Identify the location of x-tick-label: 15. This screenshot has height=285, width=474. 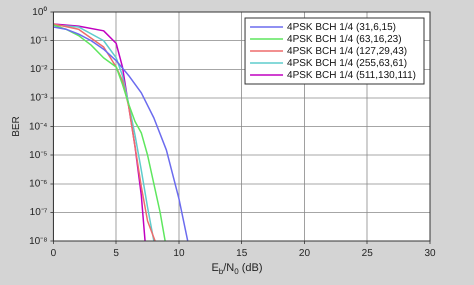
(242, 253).